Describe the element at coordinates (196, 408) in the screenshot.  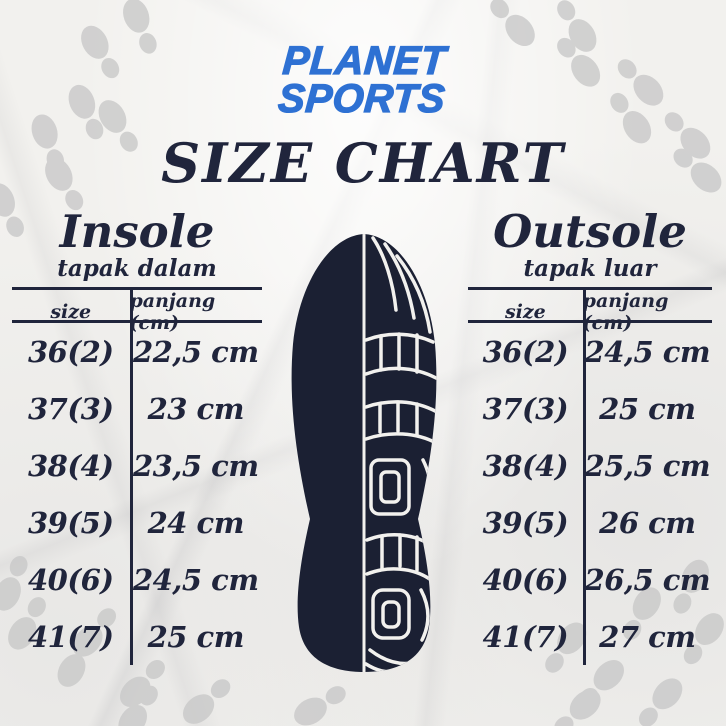
I see `length-value: 23 cm` at that location.